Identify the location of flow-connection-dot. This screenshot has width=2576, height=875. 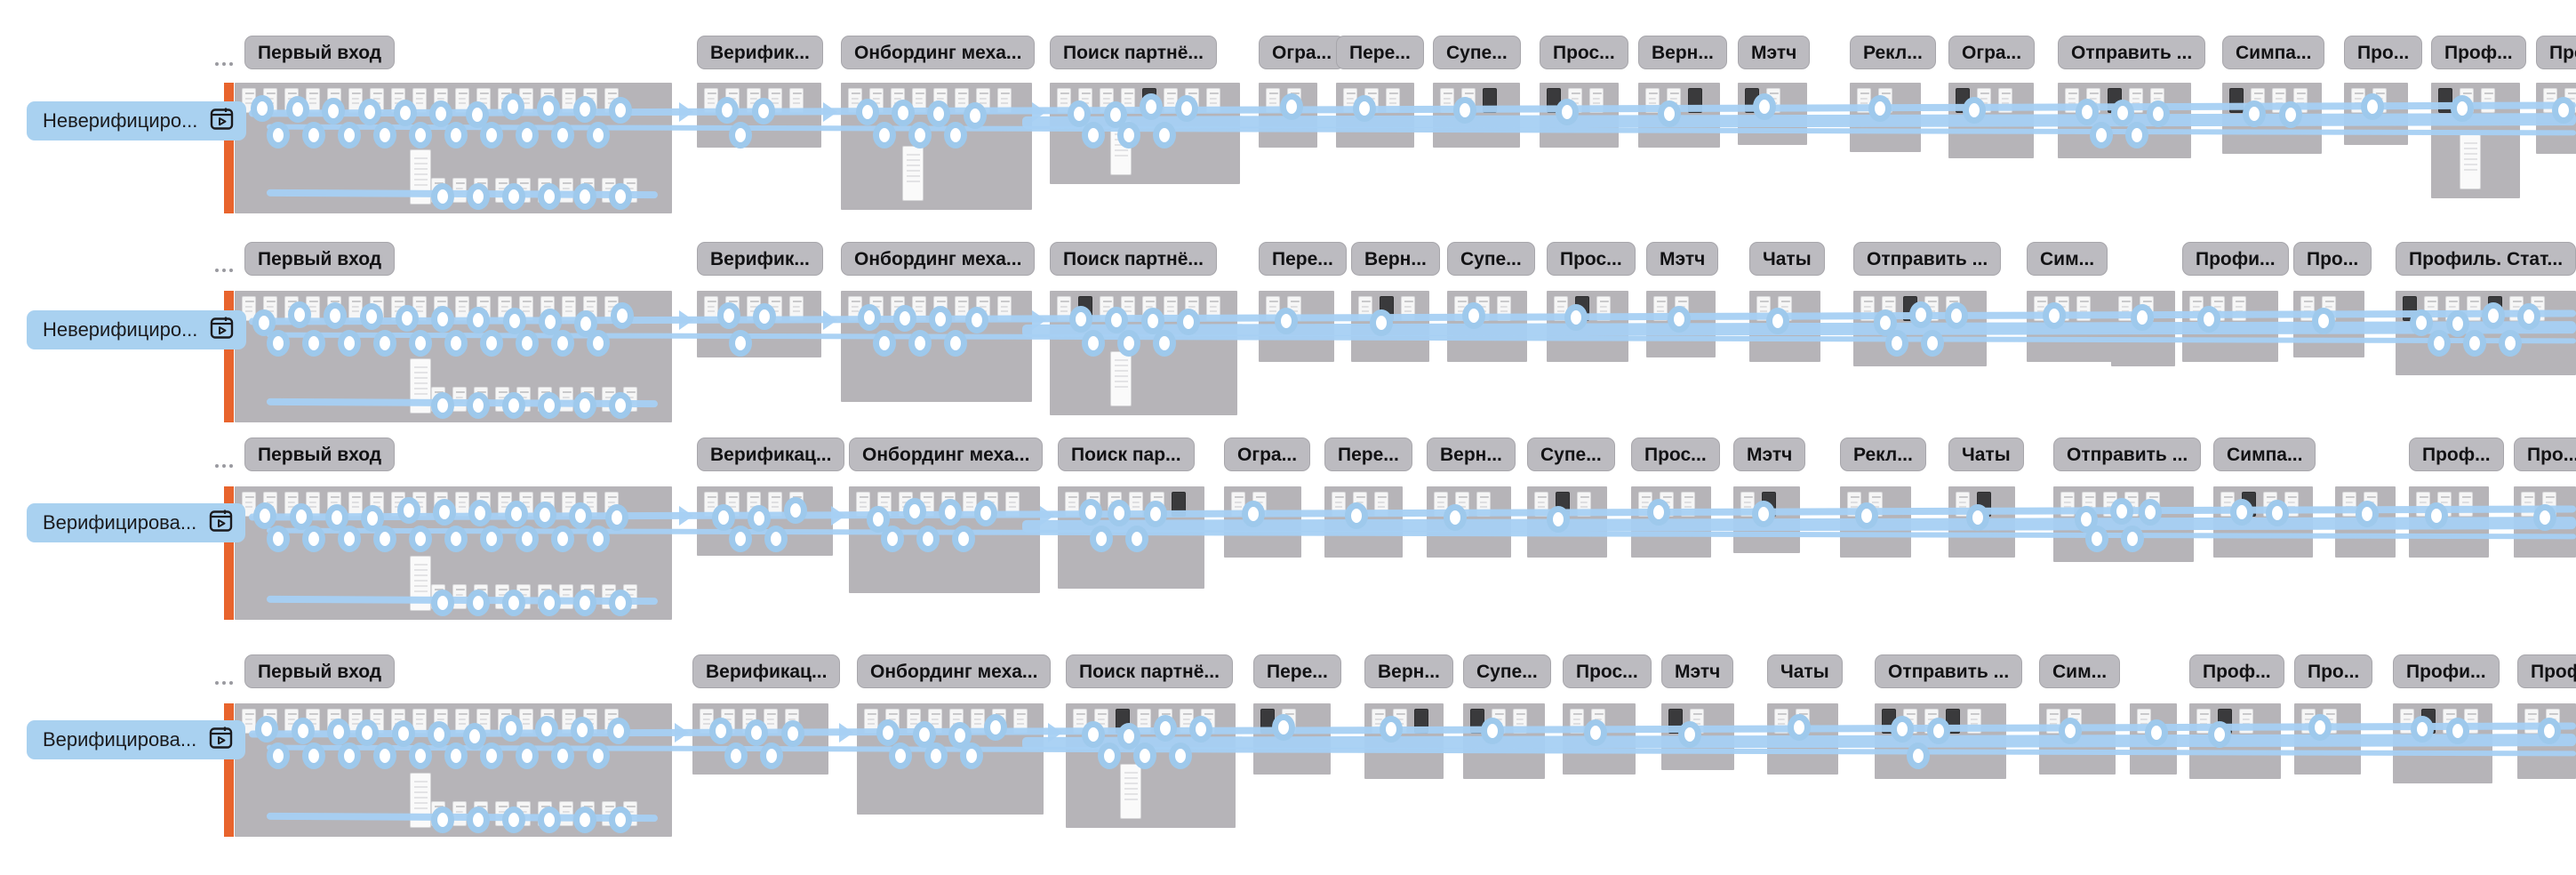
(2101, 135).